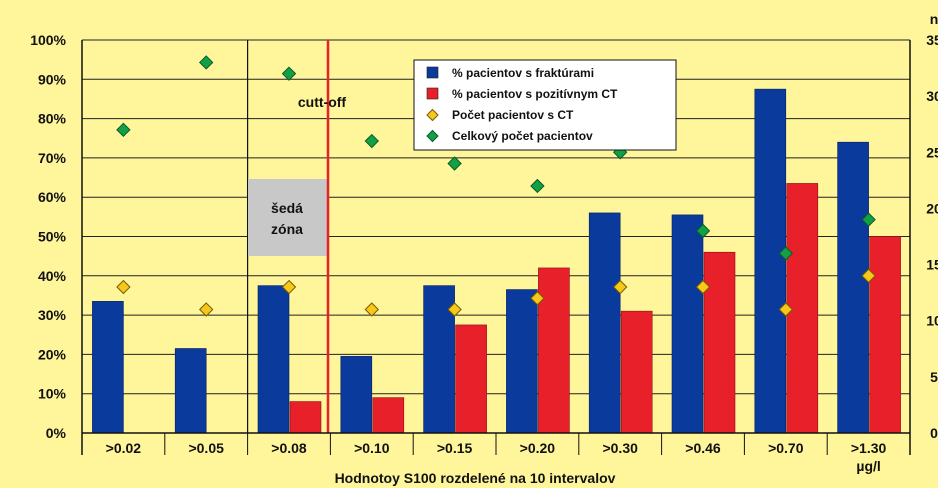 The image size is (938, 488). I want to click on y-left-tick-label: 10%, so click(52, 394).